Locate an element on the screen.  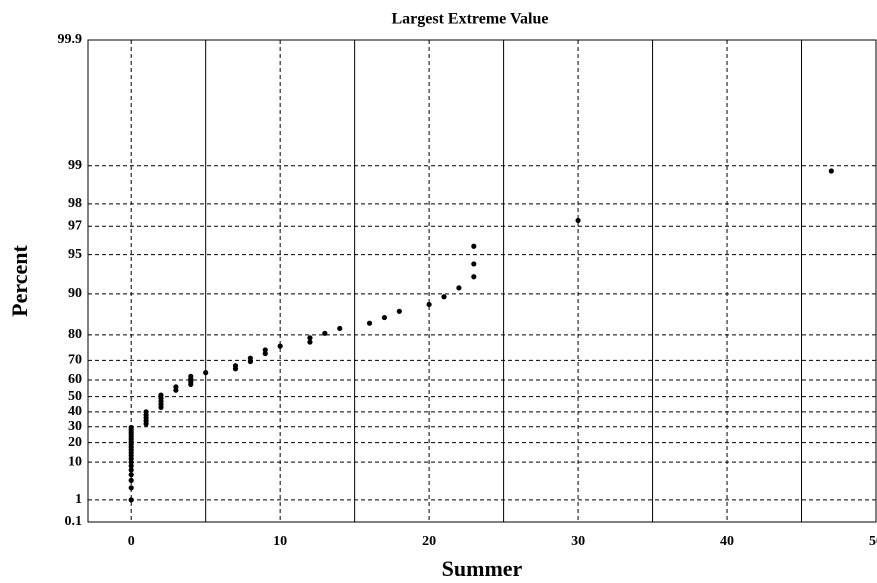
y-tick-label: 95 is located at coordinates (75, 254).